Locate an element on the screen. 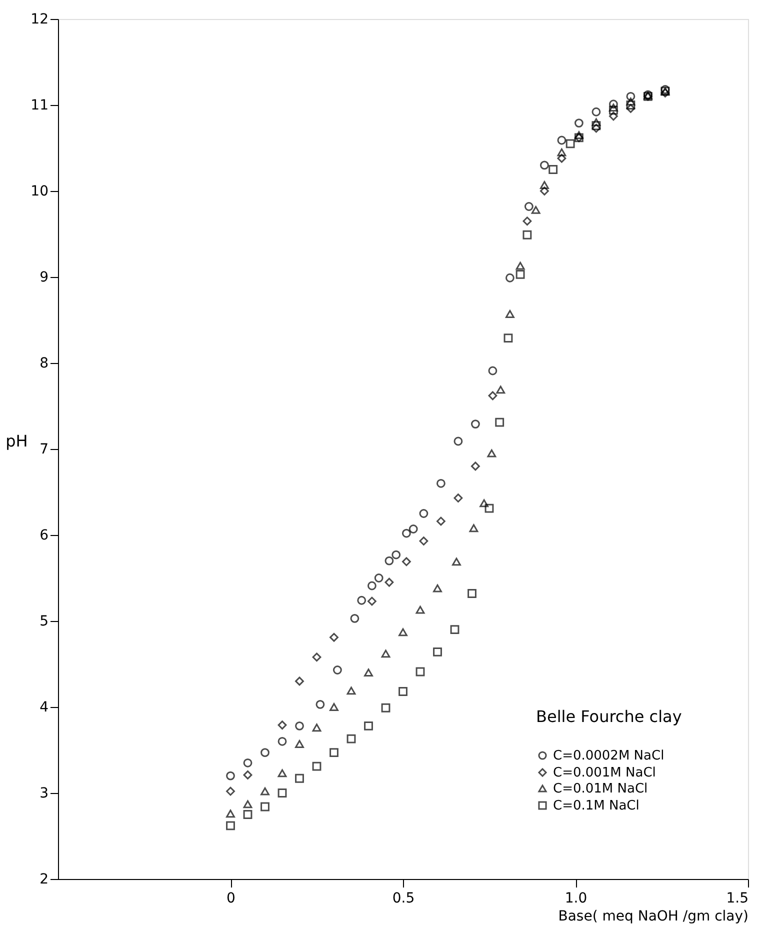 The width and height of the screenshot is (768, 937). y-tick-label: 8 is located at coordinates (44, 364).